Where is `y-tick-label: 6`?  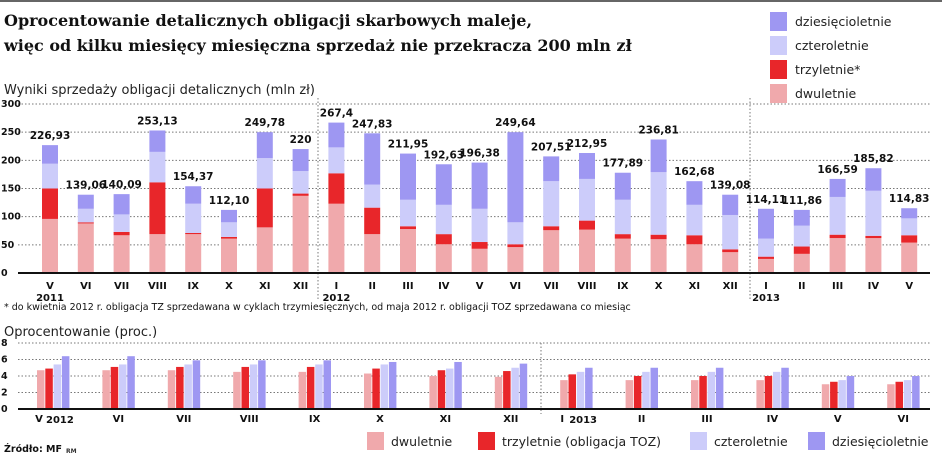
y-tick-label: 6 is located at coordinates (4, 360).